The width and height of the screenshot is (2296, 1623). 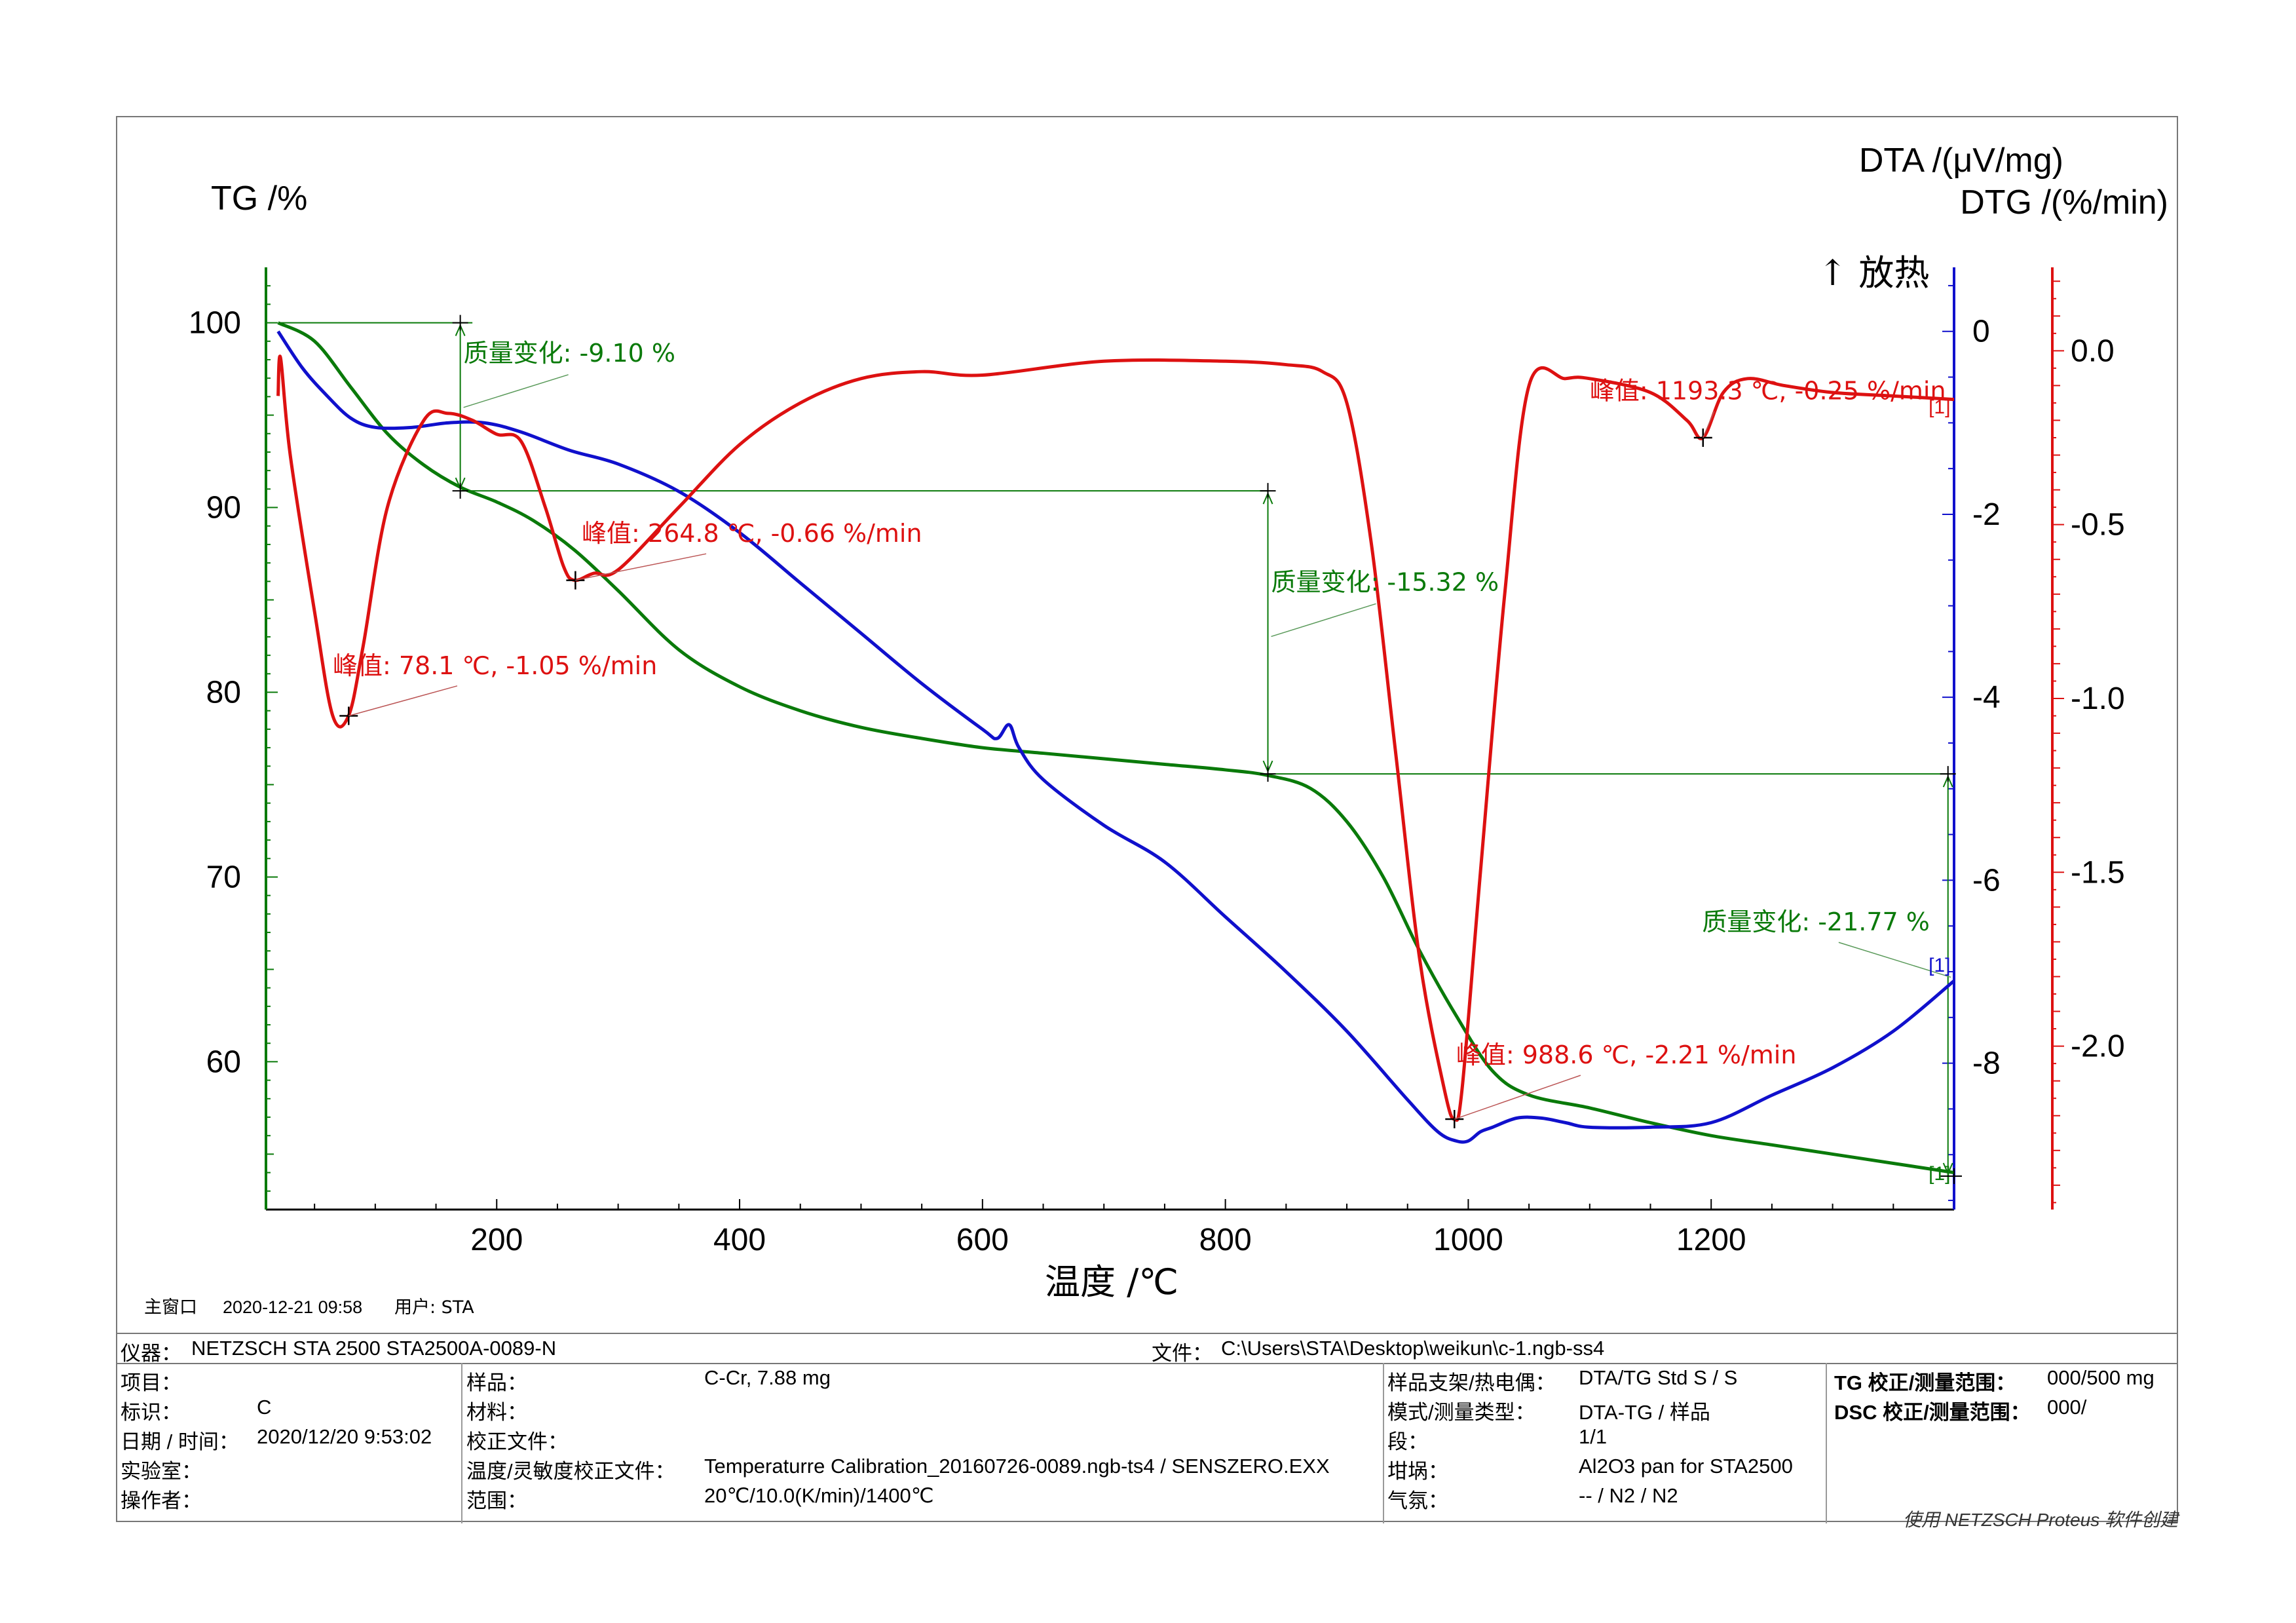 I want to click on x-tick-label: 200, so click(x=496, y=1240).